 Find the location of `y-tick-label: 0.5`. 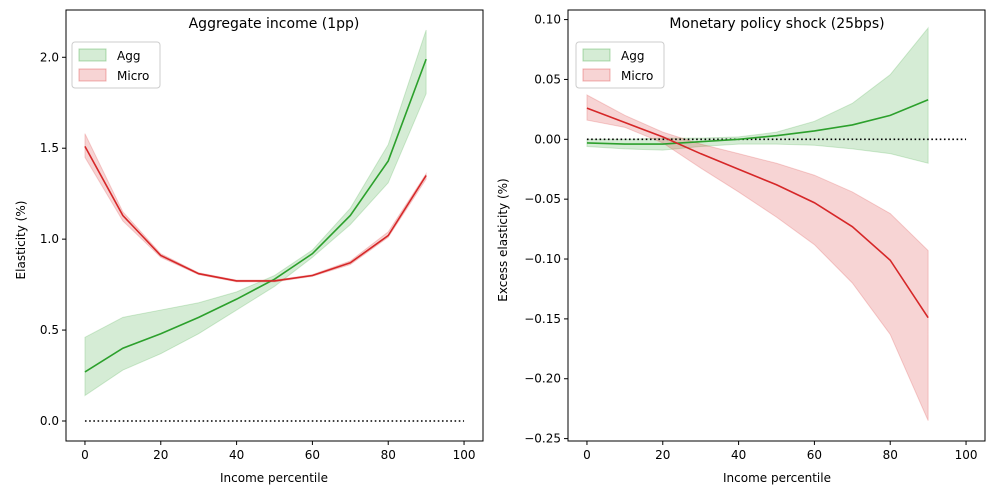

y-tick-label: 0.5 is located at coordinates (49, 330).